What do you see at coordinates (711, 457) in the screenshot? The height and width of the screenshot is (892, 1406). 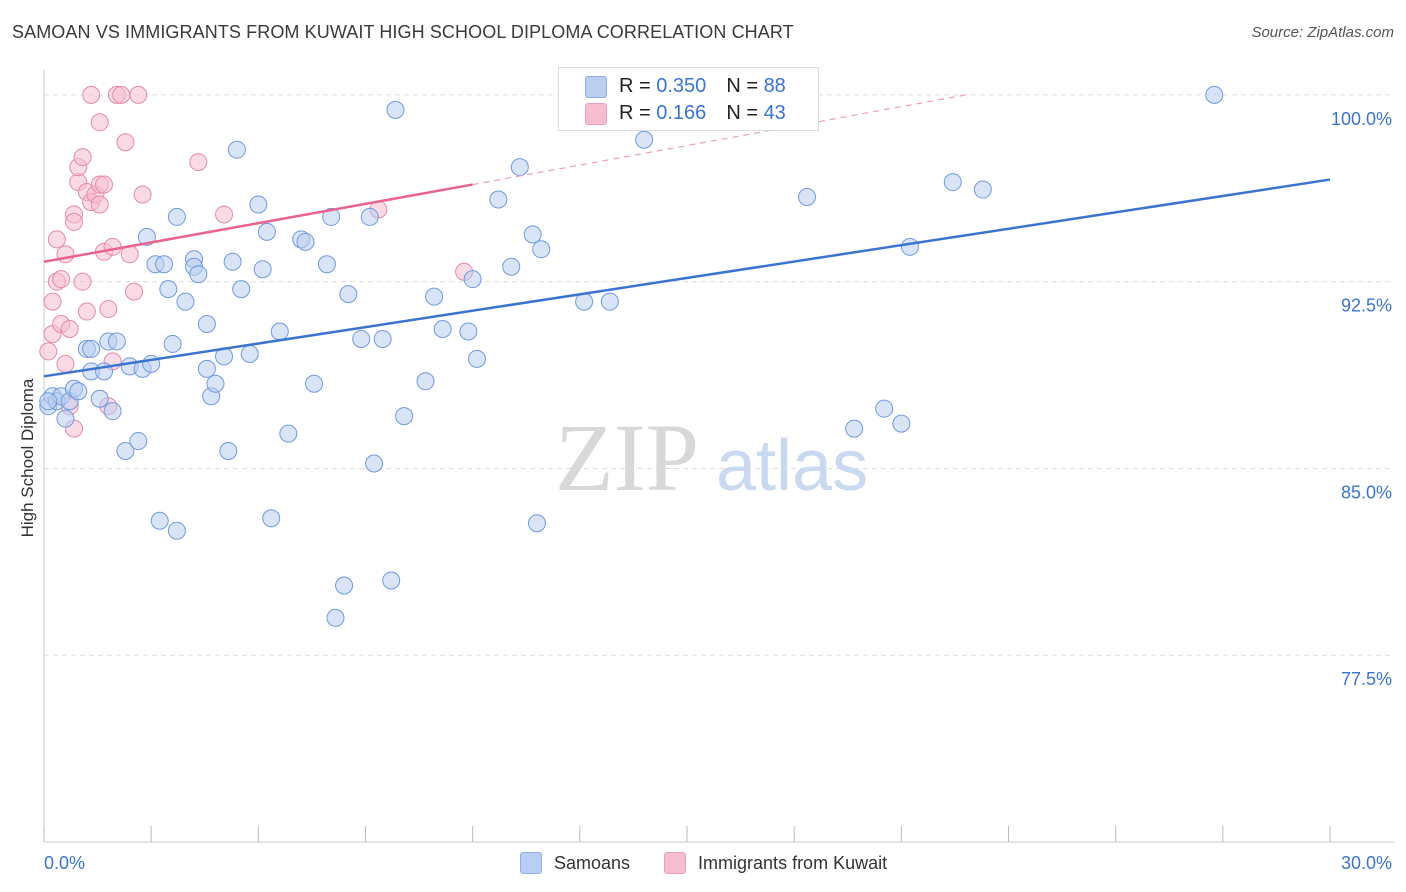 I see `watermark: ZIP atlas` at bounding box center [711, 457].